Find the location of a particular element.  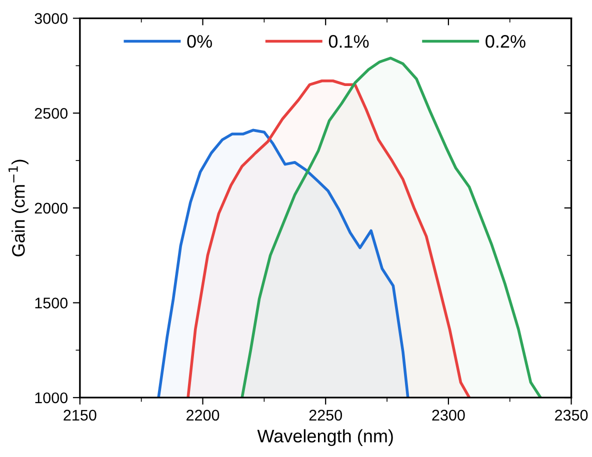

y-axis-title: Gain (cm$^{−1}$) is located at coordinates (18, 208).